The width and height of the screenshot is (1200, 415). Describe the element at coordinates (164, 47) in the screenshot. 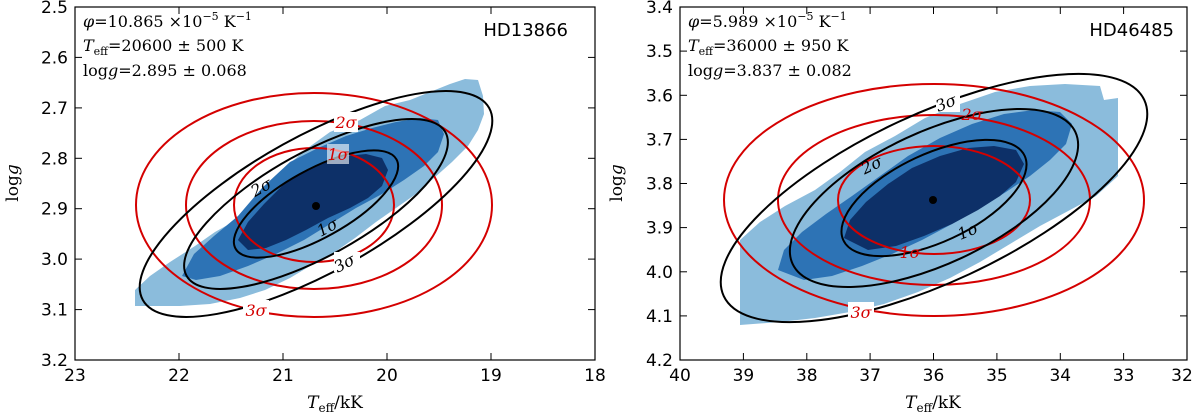

I see `teff-annotation: Teff=20600 ± 500 K` at that location.